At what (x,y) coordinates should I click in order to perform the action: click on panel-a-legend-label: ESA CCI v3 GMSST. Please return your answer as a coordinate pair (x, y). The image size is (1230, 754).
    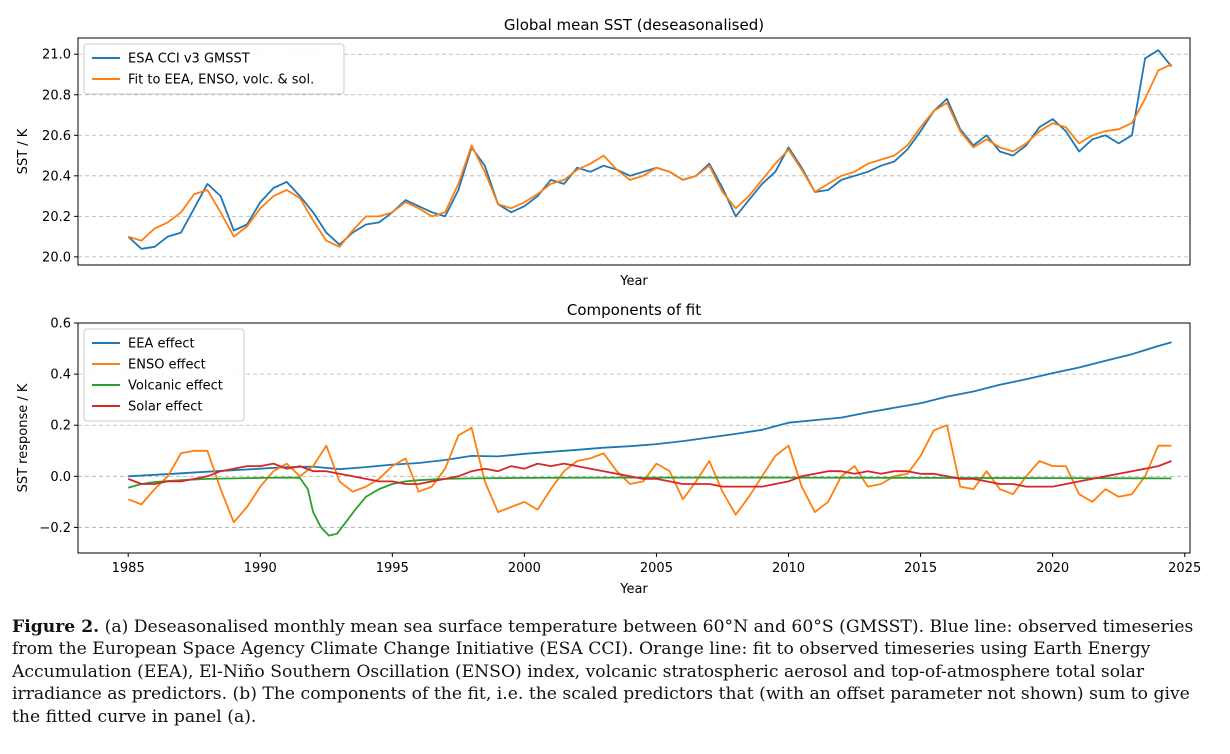
    Looking at the image, I should click on (189, 59).